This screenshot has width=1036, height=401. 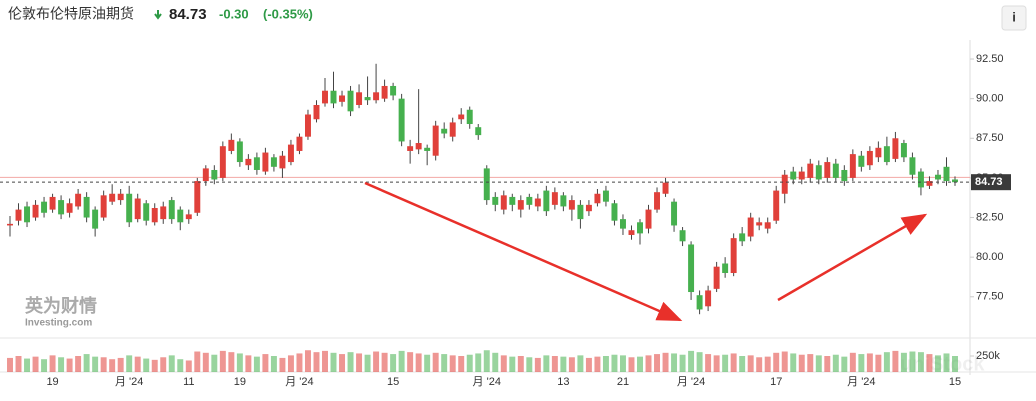 I want to click on y-tick-label: 82.50, so click(x=990, y=217).